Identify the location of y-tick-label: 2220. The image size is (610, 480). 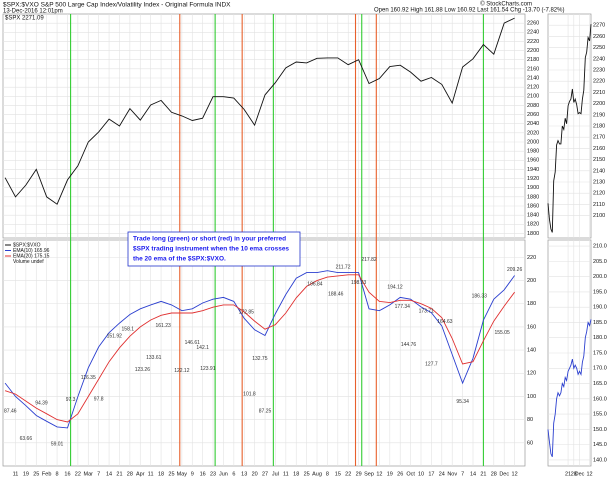
(533, 42).